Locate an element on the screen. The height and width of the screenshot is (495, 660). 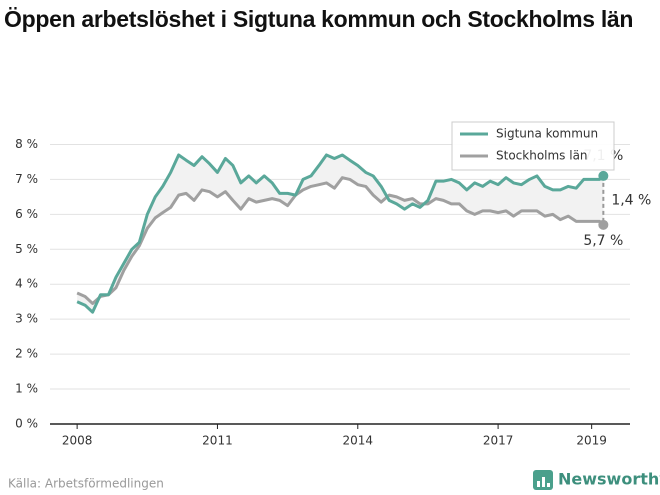
legend-label: Stockholms län is located at coordinates (542, 156).